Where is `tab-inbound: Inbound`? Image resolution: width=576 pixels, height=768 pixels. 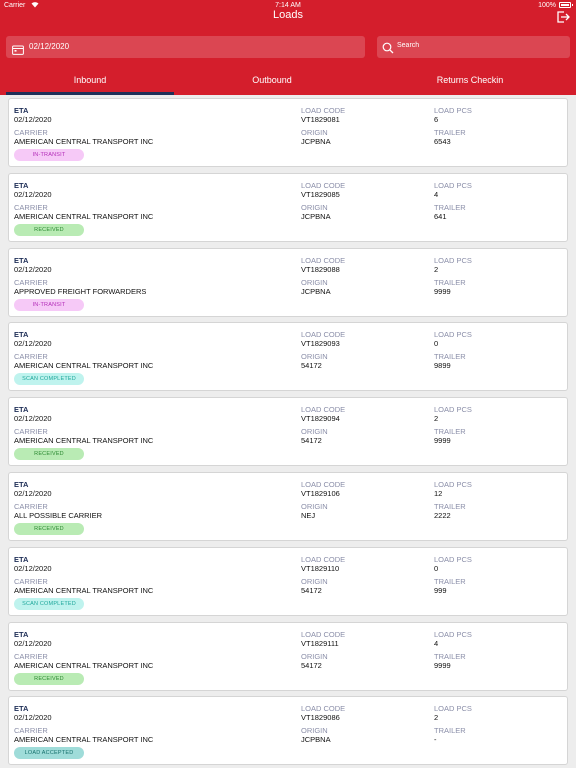
tab-inbound: Inbound is located at coordinates (90, 81).